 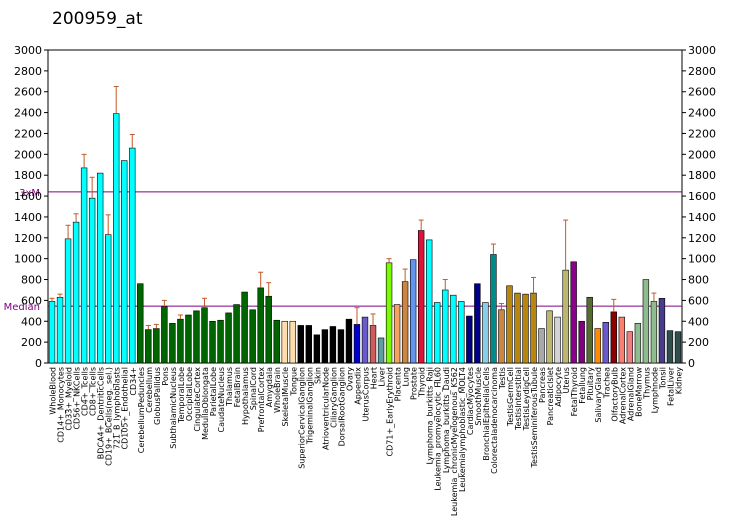 What do you see at coordinates (125, 408) in the screenshot?
I see `category-label: CD105+_Endothelial` at bounding box center [125, 408].